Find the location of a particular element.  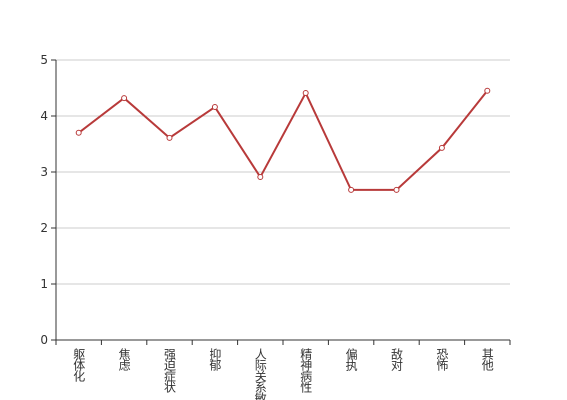

y-tick-label: 3 is located at coordinates (44, 172).